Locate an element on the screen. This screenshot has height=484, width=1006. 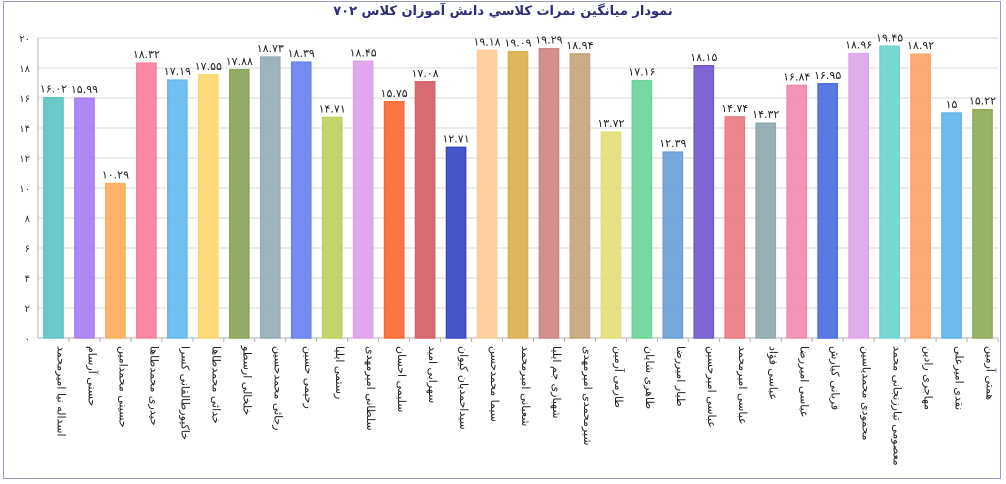
data-label: ۱۲.۳۹ is located at coordinates (672, 143).